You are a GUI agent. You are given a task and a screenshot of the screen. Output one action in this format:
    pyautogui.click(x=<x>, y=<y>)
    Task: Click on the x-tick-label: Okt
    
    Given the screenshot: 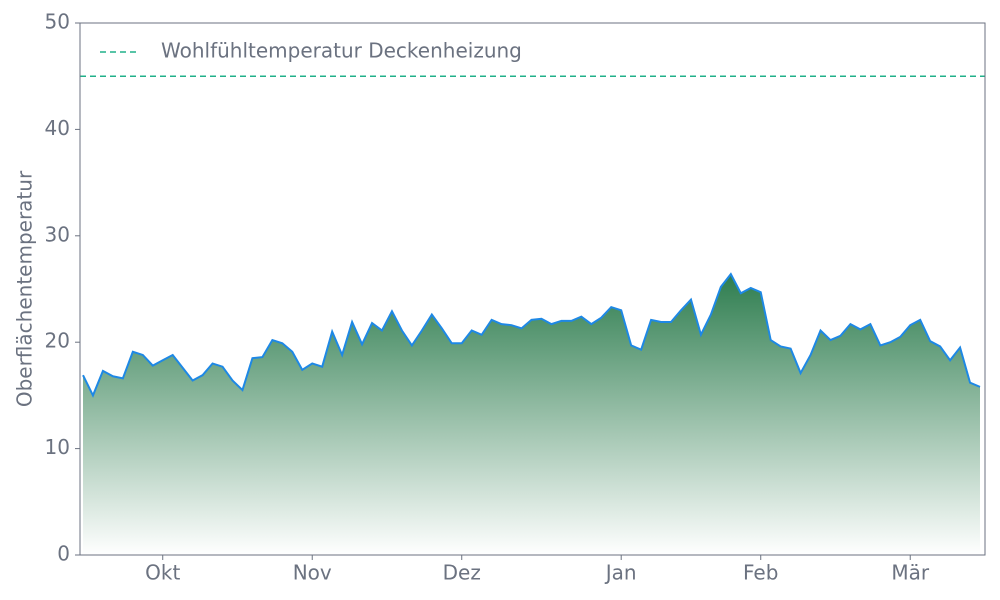 What is the action you would take?
    pyautogui.click(x=162, y=573)
    